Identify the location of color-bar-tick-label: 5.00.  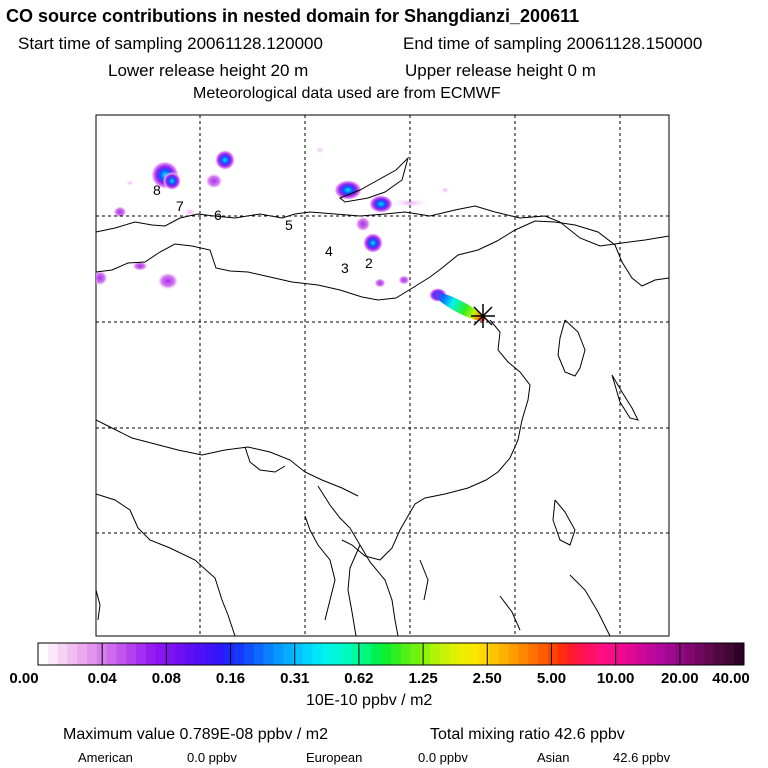
(551, 678).